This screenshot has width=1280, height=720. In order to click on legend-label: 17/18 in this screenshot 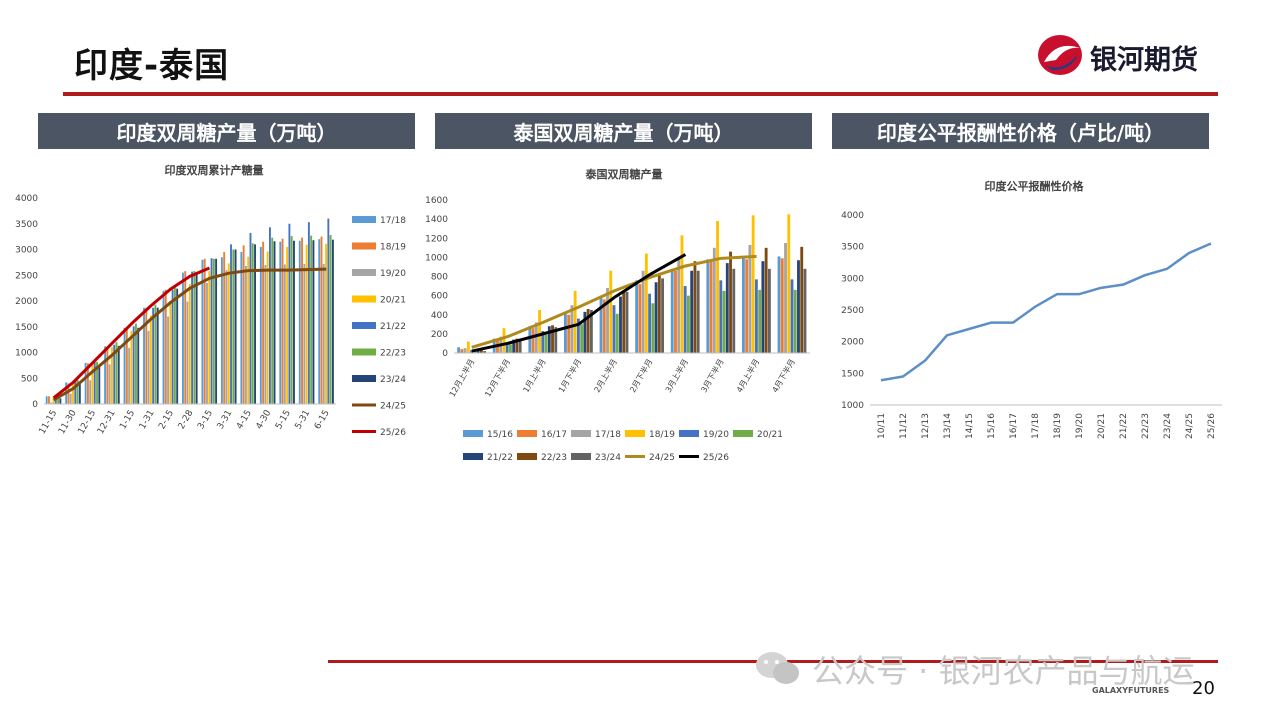, I will do `click(393, 221)`.